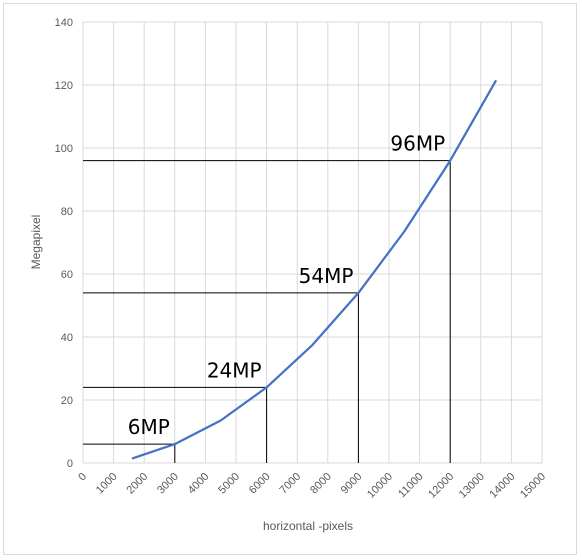 The height and width of the screenshot is (560, 582). I want to click on y-tick-label: 100, so click(64, 149).